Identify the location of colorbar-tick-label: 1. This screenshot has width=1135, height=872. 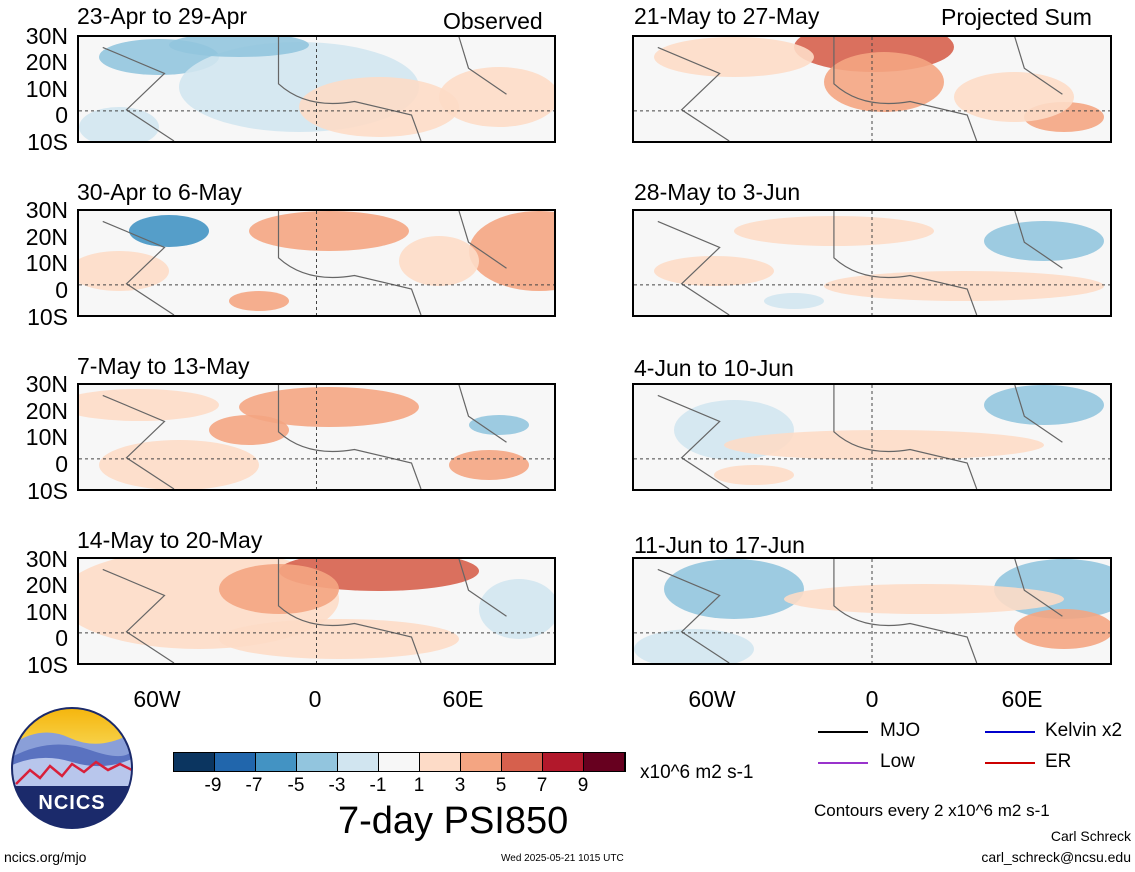
(419, 785).